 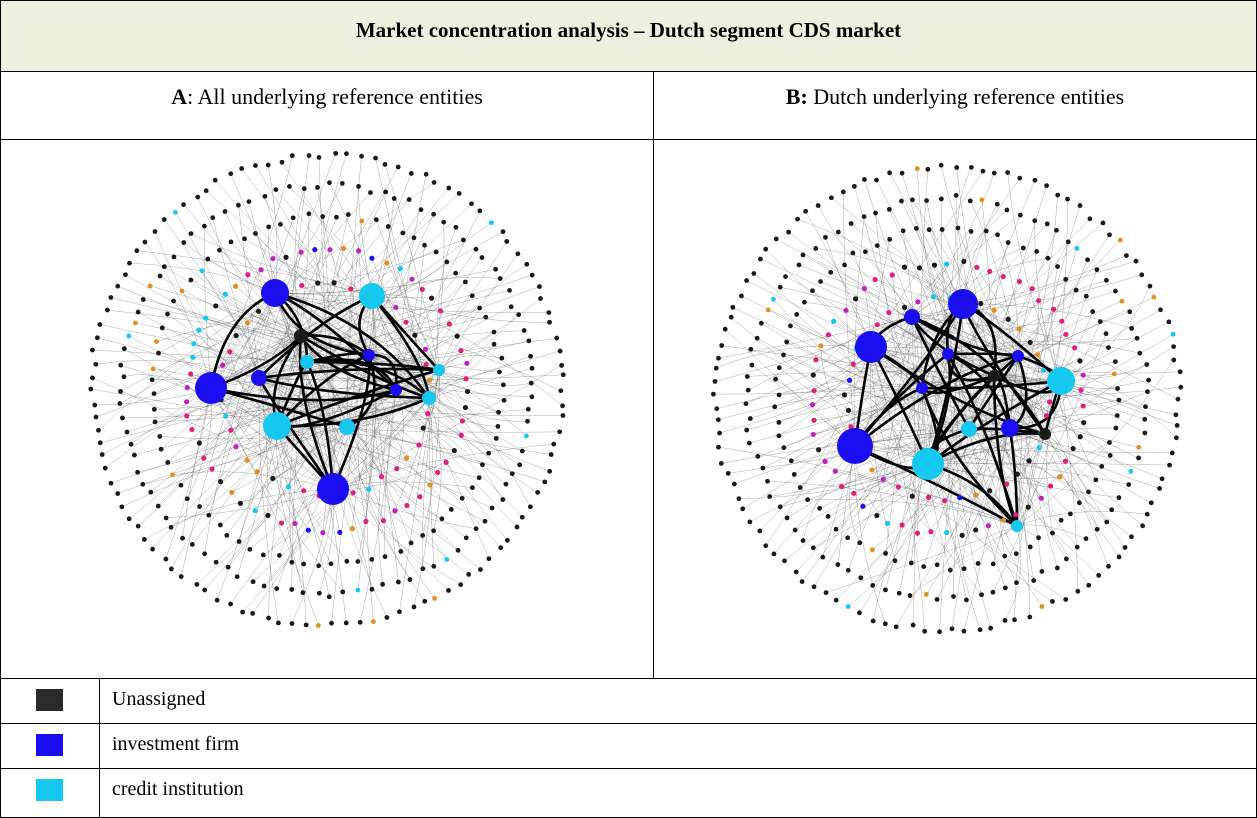 I want to click on legend-swatch-cell-investment-firm, so click(x=50, y=746).